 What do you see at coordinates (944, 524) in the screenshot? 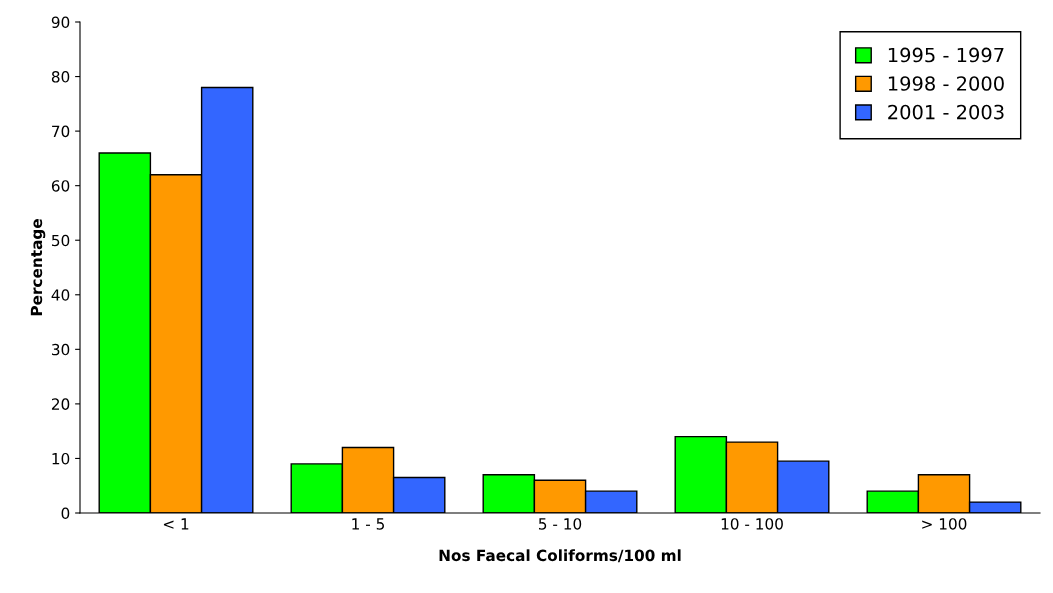
I see `x-tick-label: > 100` at bounding box center [944, 524].